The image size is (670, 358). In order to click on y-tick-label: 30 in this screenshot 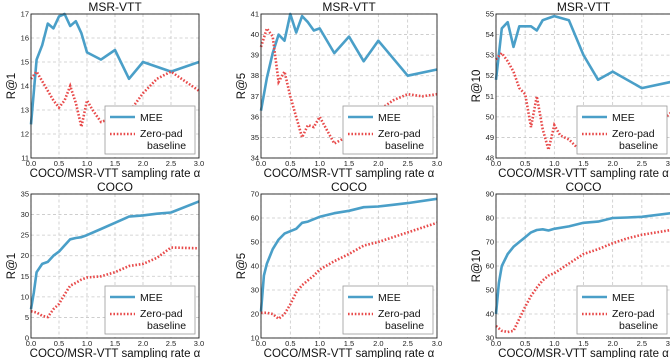, I will do `click(255, 290)`.